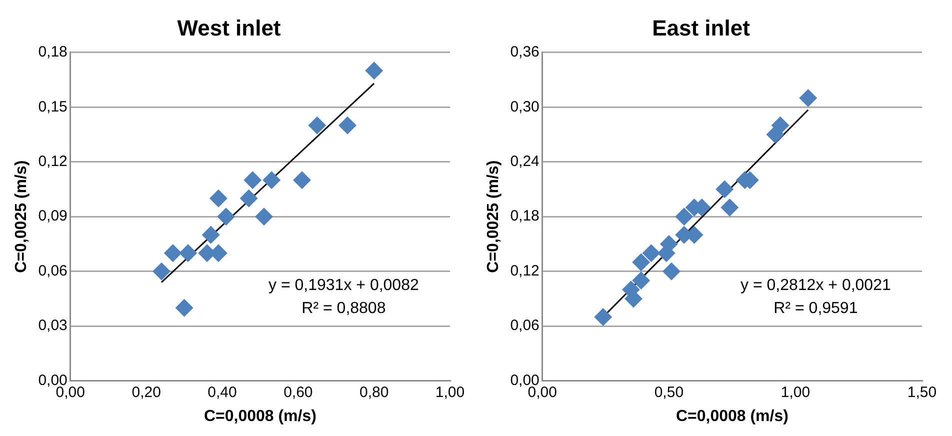 The image size is (952, 436). Describe the element at coordinates (374, 392) in the screenshot. I see `x-tick-label: 0,80` at that location.